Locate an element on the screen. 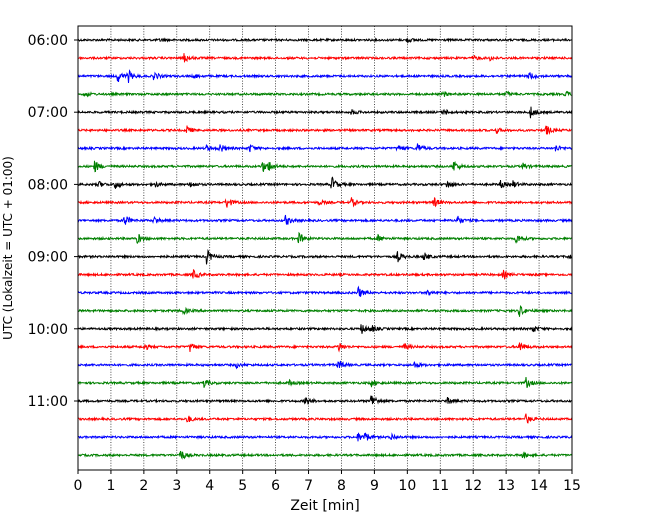 Image resolution: width=650 pixels, height=520 pixels. x-tick-label: 10 is located at coordinates (407, 486).